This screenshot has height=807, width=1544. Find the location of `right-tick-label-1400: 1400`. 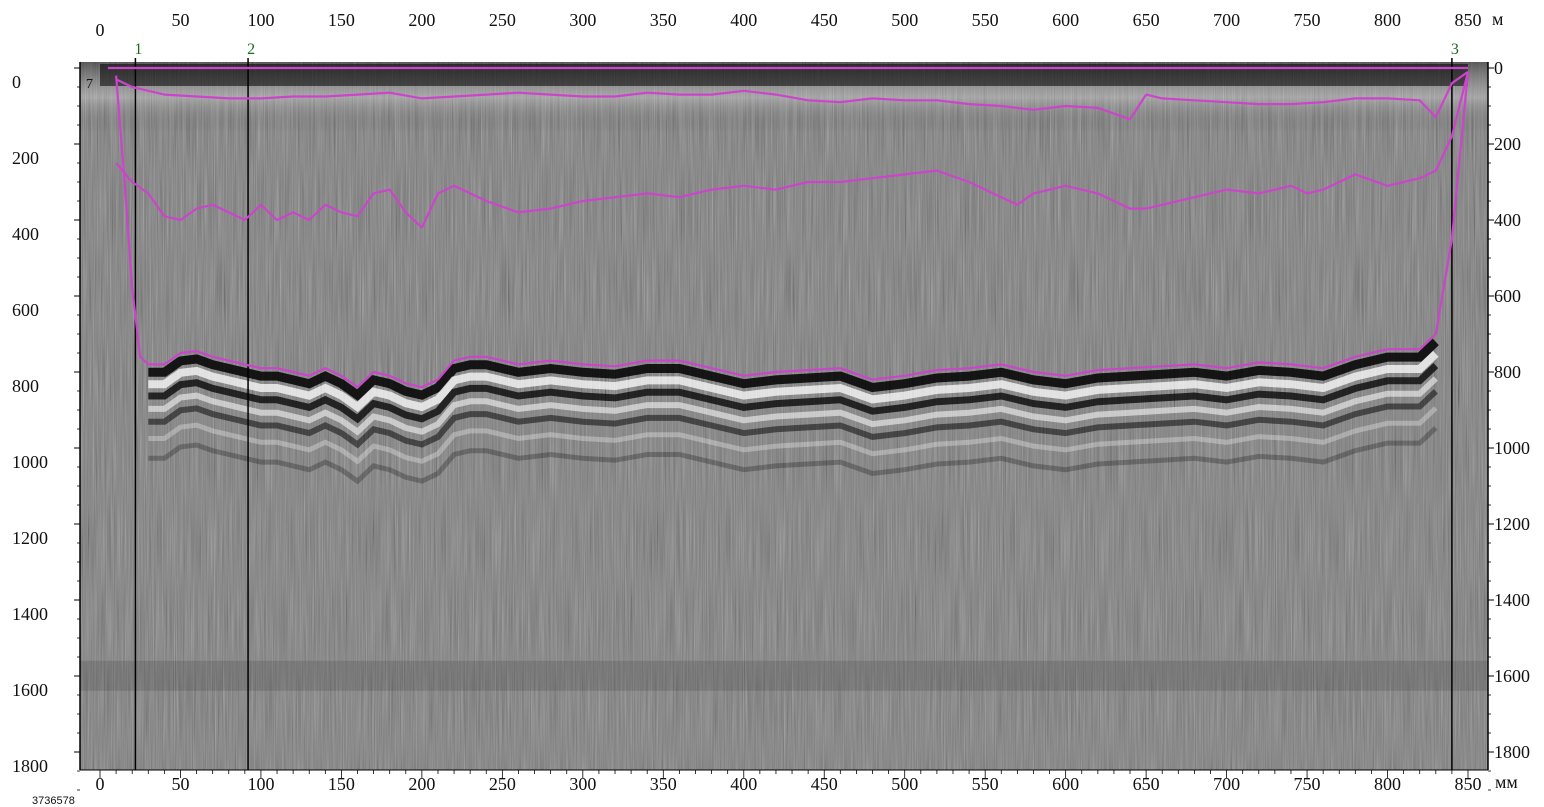

right-tick-label-1400: 1400 is located at coordinates (1512, 600).